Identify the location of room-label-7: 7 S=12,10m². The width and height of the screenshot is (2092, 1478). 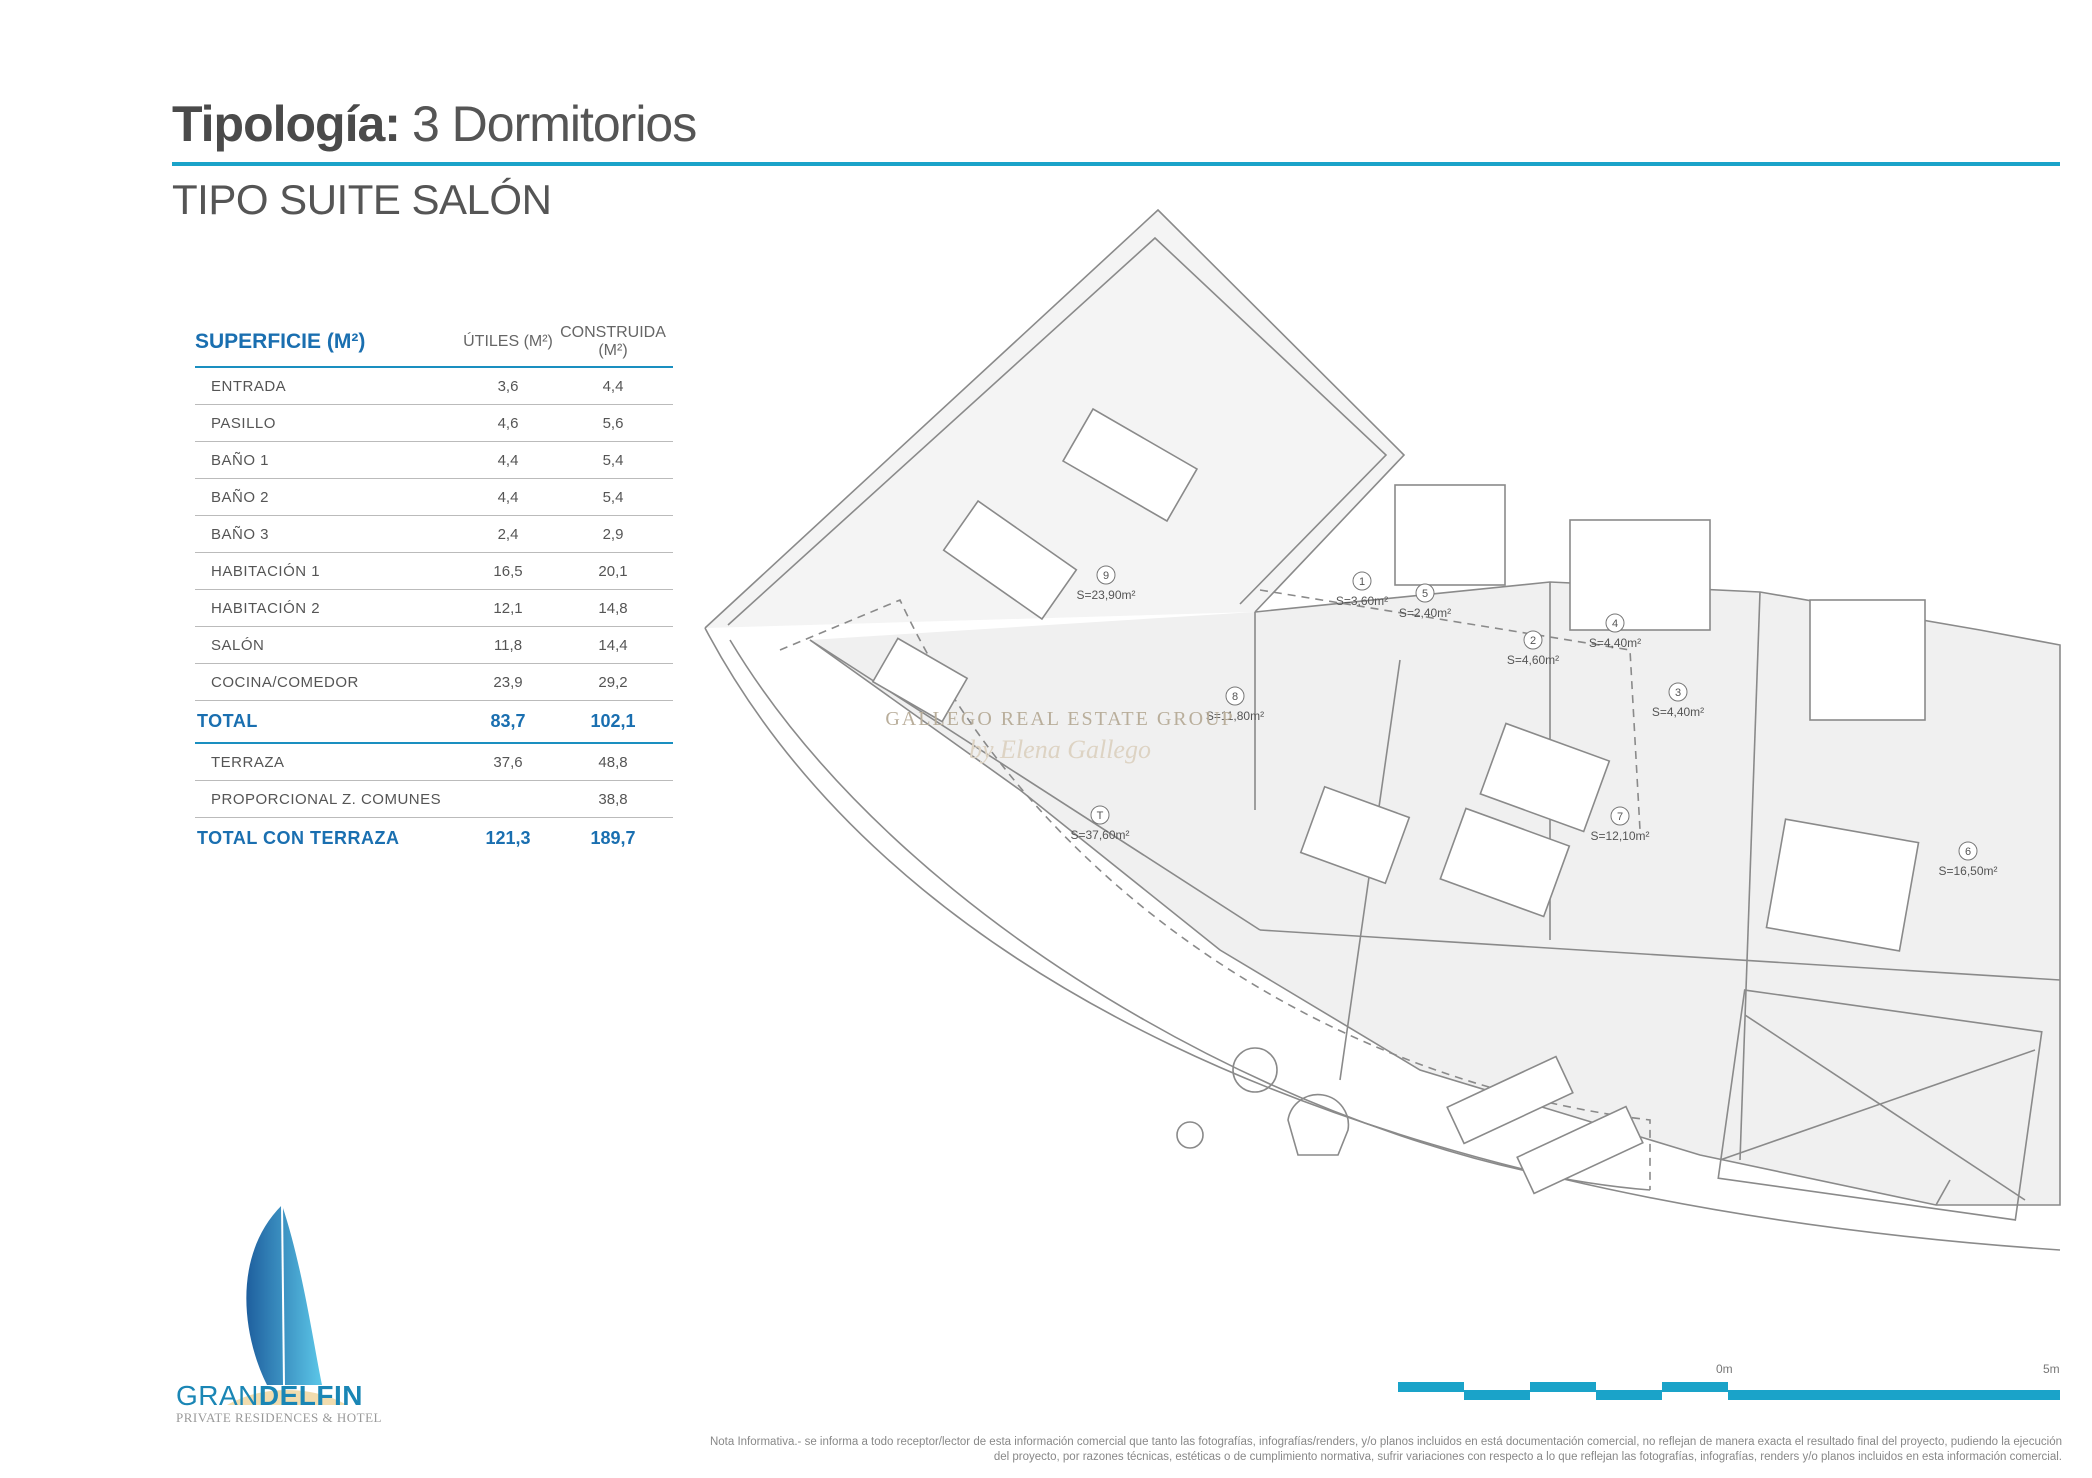
(1620, 824).